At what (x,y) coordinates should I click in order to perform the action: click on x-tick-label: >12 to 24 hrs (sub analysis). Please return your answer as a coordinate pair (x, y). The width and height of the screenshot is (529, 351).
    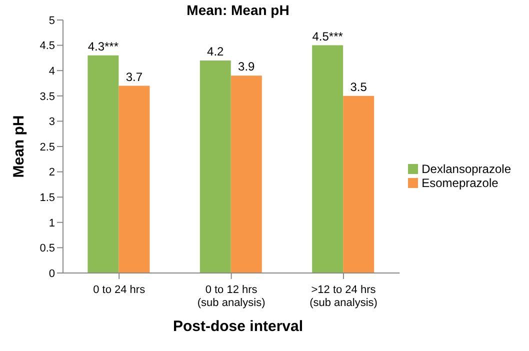
    Looking at the image, I should click on (344, 296).